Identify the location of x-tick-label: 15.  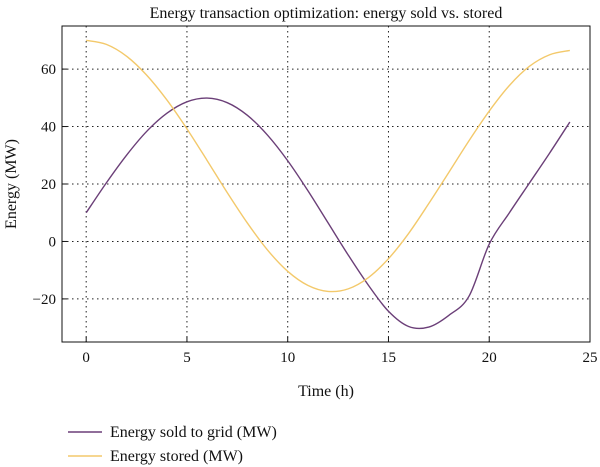
(388, 358).